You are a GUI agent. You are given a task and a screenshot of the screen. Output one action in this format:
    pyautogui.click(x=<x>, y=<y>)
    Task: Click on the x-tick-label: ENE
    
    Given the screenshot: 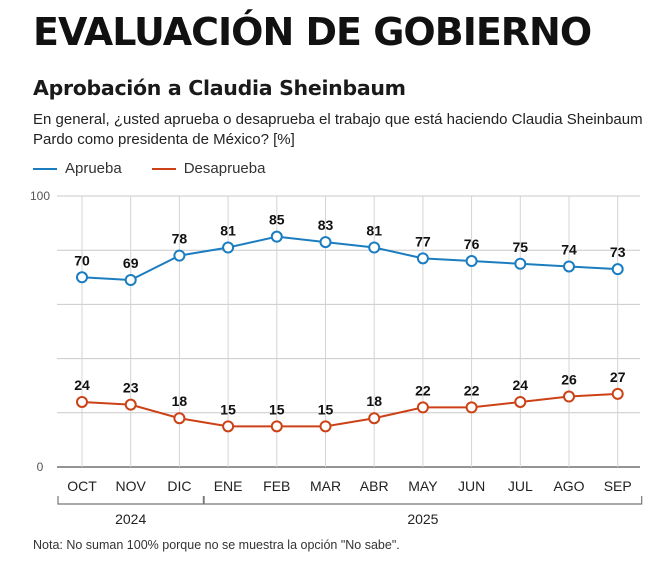 What is the action you would take?
    pyautogui.click(x=228, y=486)
    